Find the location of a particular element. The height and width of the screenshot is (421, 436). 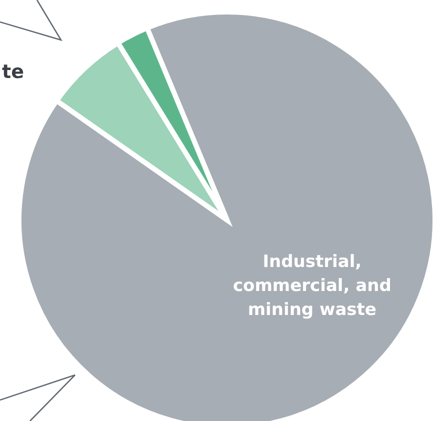

slice-label: Industrial, commercial, and mining waste is located at coordinates (312, 286).